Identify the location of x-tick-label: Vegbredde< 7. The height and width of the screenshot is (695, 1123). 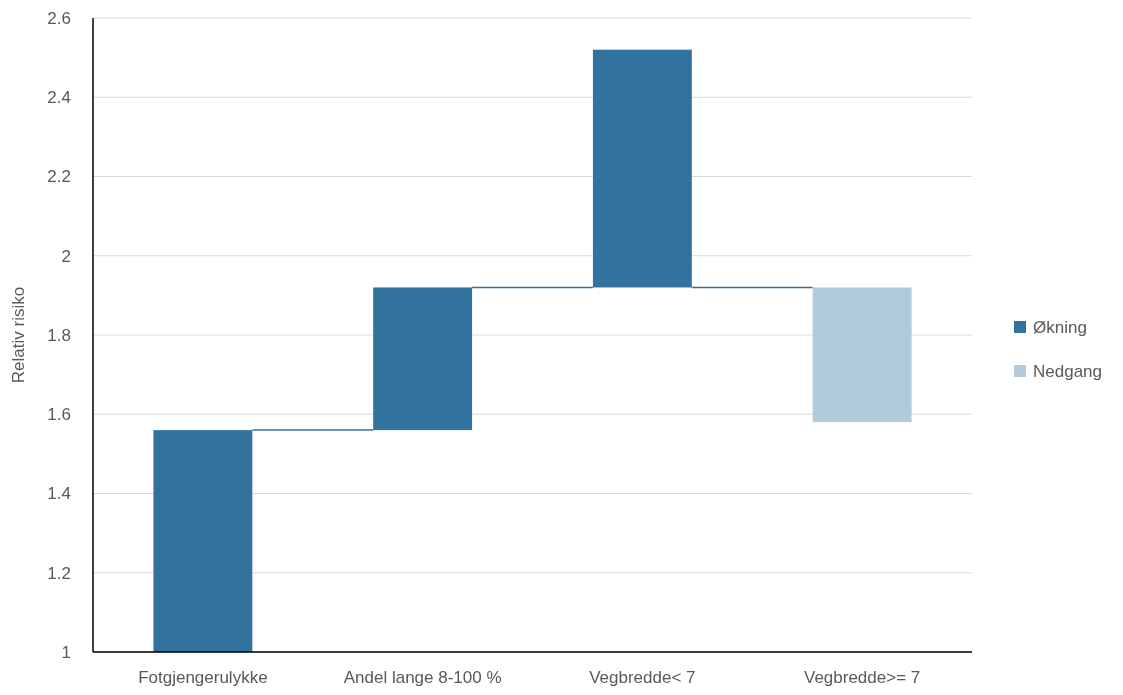
(642, 677).